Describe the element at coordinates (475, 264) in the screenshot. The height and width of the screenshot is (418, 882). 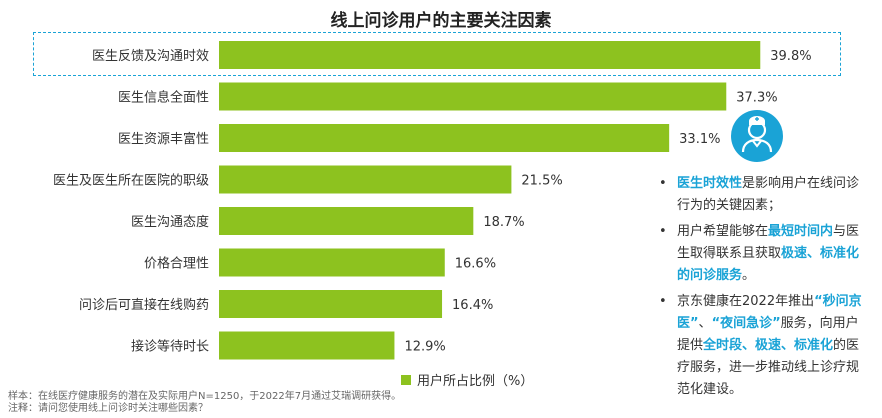
I see `value-label: 16.6%` at that location.